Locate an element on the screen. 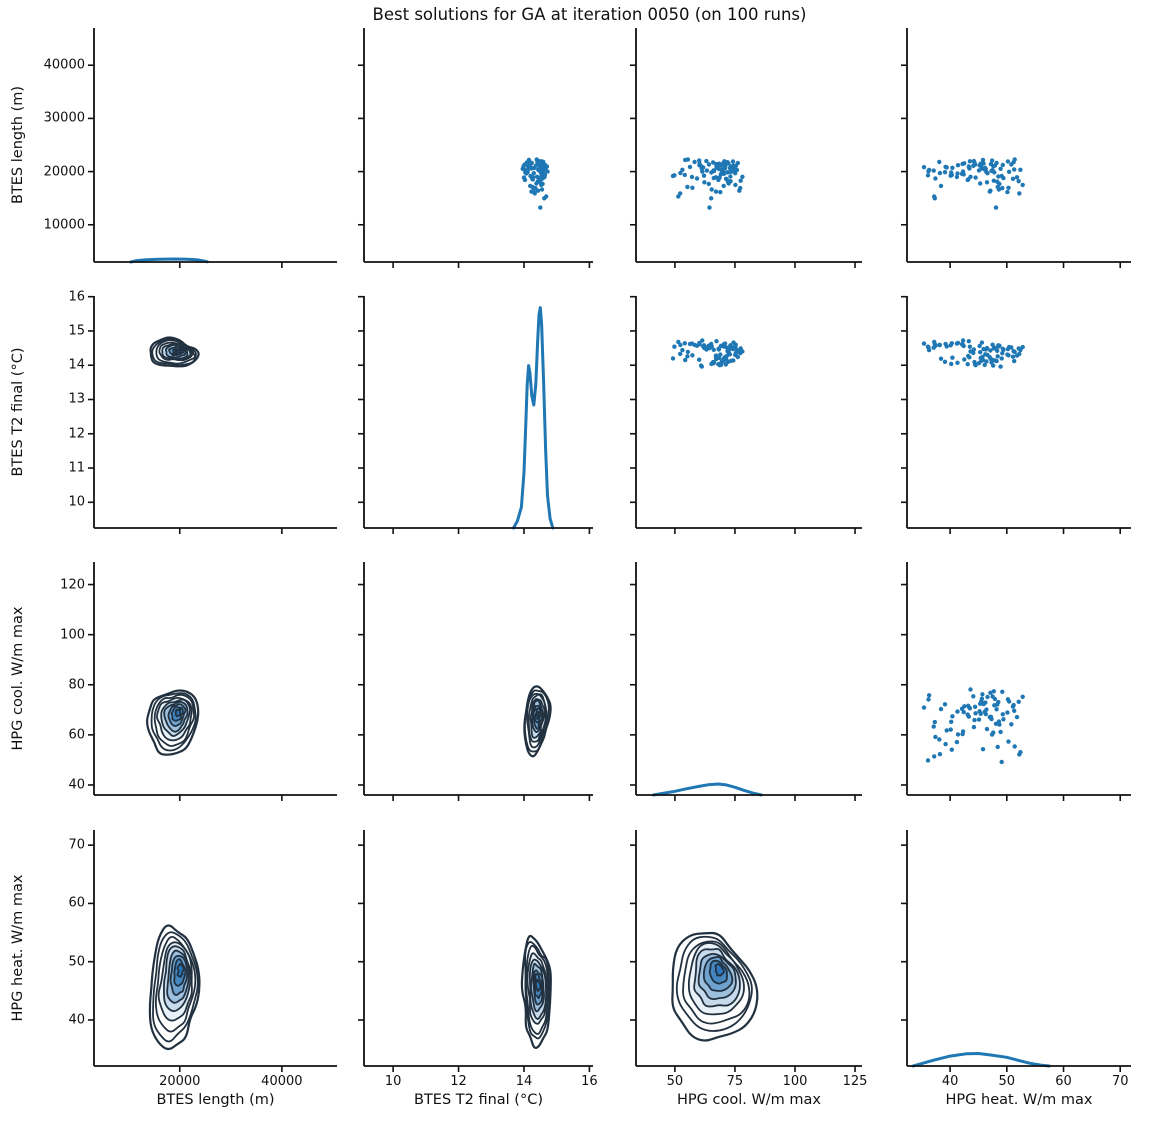 This screenshot has height=1123, width=1149. y-tick-label: 70 is located at coordinates (76, 845).